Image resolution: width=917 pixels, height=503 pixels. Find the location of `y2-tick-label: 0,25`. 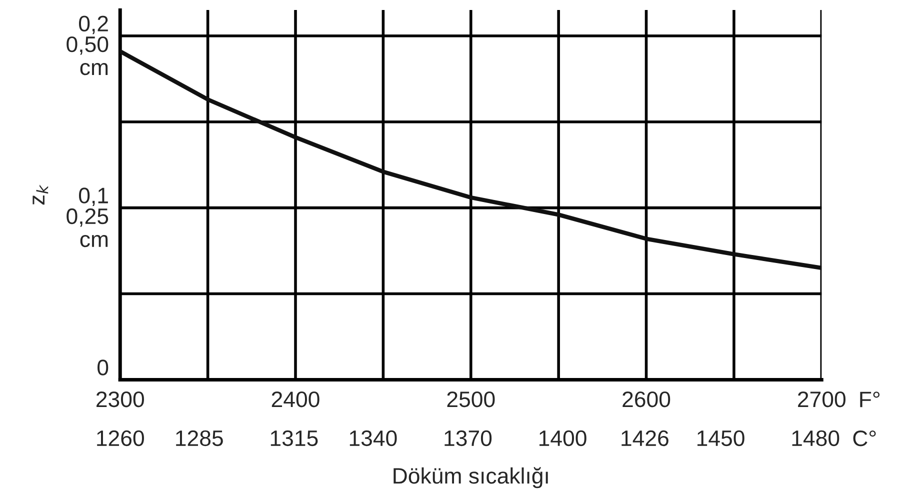

y2-tick-label: 0,25 is located at coordinates (87, 217).